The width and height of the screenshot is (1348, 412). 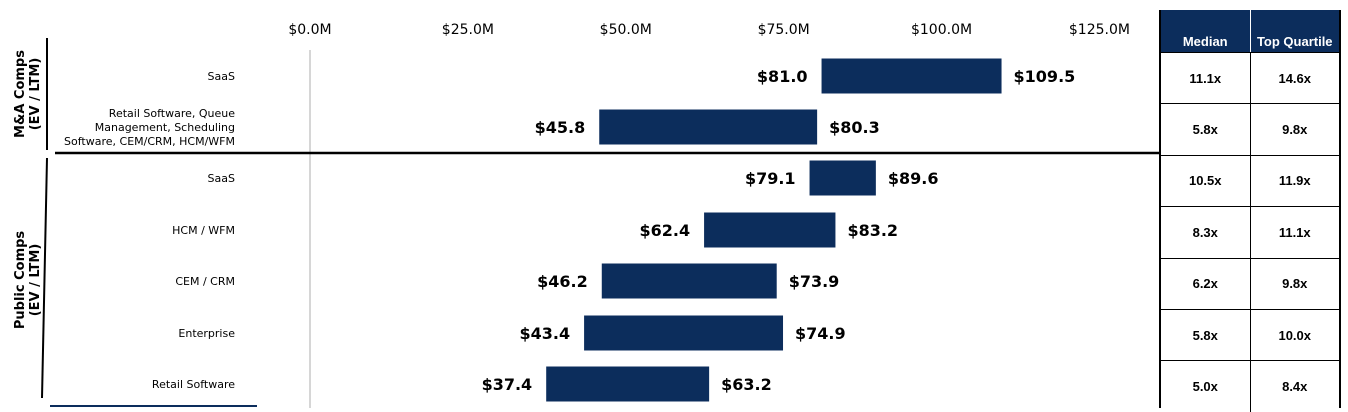 I want to click on table-row: 5.8x 9.8x, so click(x=1250, y=129).